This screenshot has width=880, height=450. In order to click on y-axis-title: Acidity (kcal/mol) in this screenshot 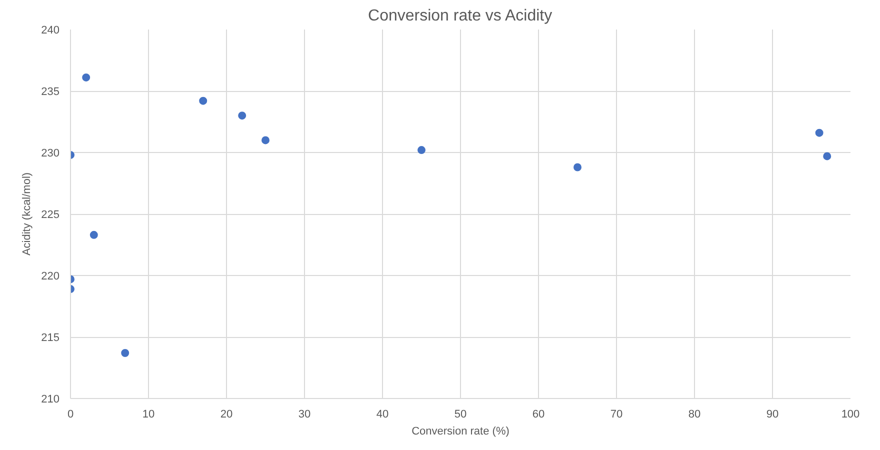, I will do `click(27, 214)`.